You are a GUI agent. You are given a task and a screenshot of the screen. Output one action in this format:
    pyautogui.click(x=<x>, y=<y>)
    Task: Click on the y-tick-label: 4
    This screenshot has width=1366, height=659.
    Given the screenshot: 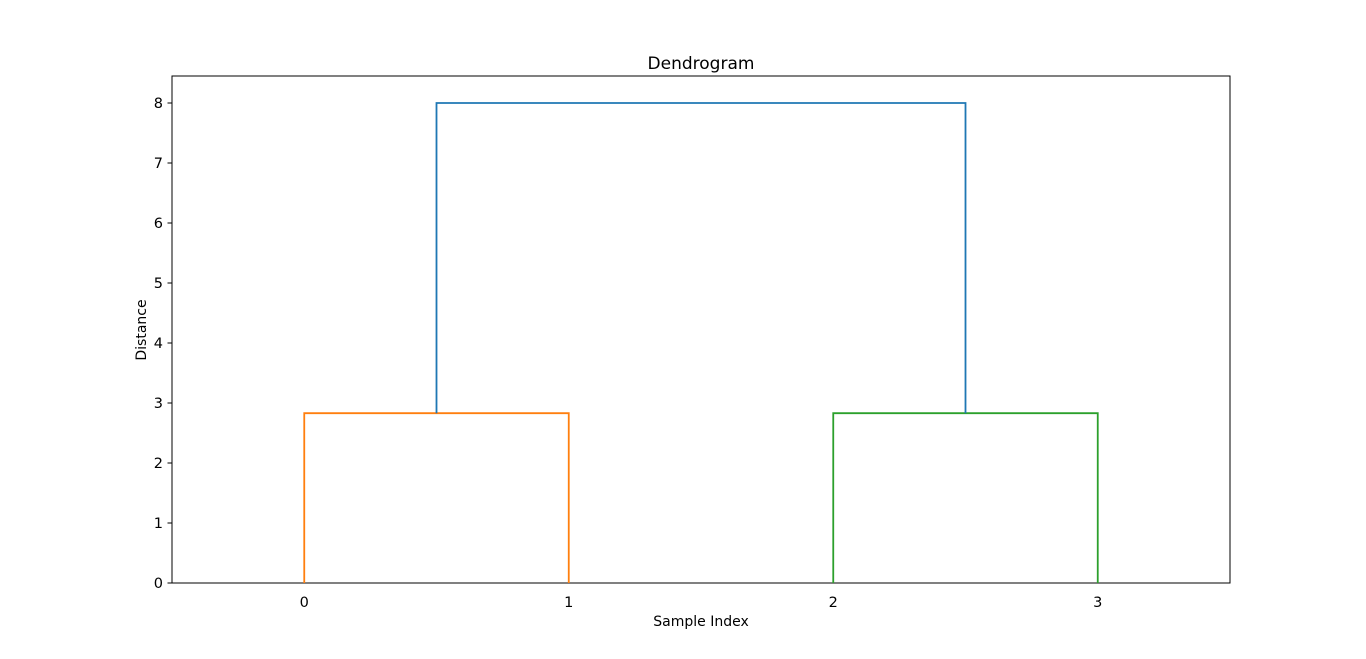 What is the action you would take?
    pyautogui.click(x=158, y=344)
    